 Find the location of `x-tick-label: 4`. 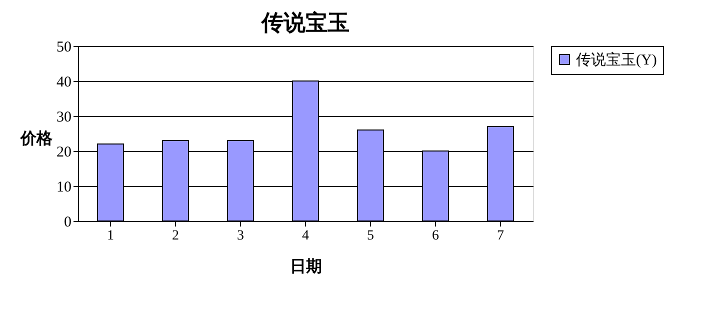

x-tick-label: 4 is located at coordinates (305, 236).